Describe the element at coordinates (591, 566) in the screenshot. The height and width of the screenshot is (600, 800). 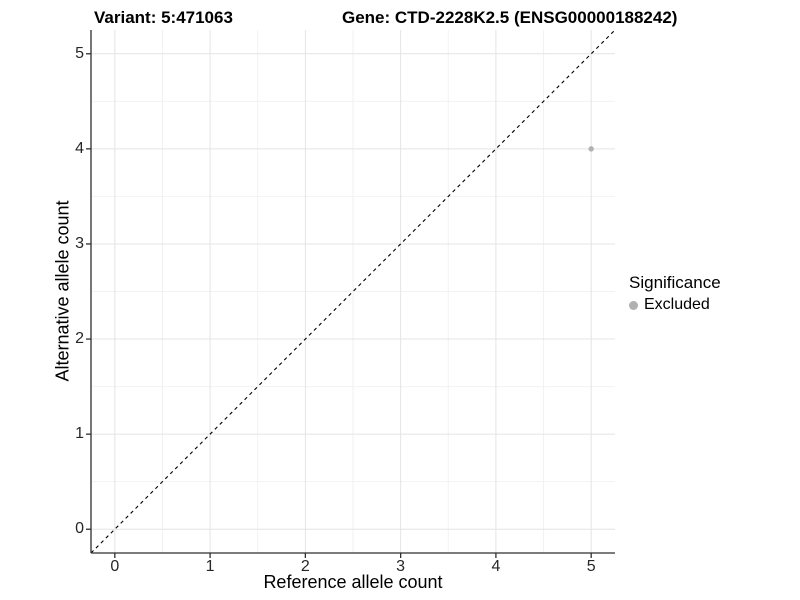
I see `x-tick-label: 5` at that location.